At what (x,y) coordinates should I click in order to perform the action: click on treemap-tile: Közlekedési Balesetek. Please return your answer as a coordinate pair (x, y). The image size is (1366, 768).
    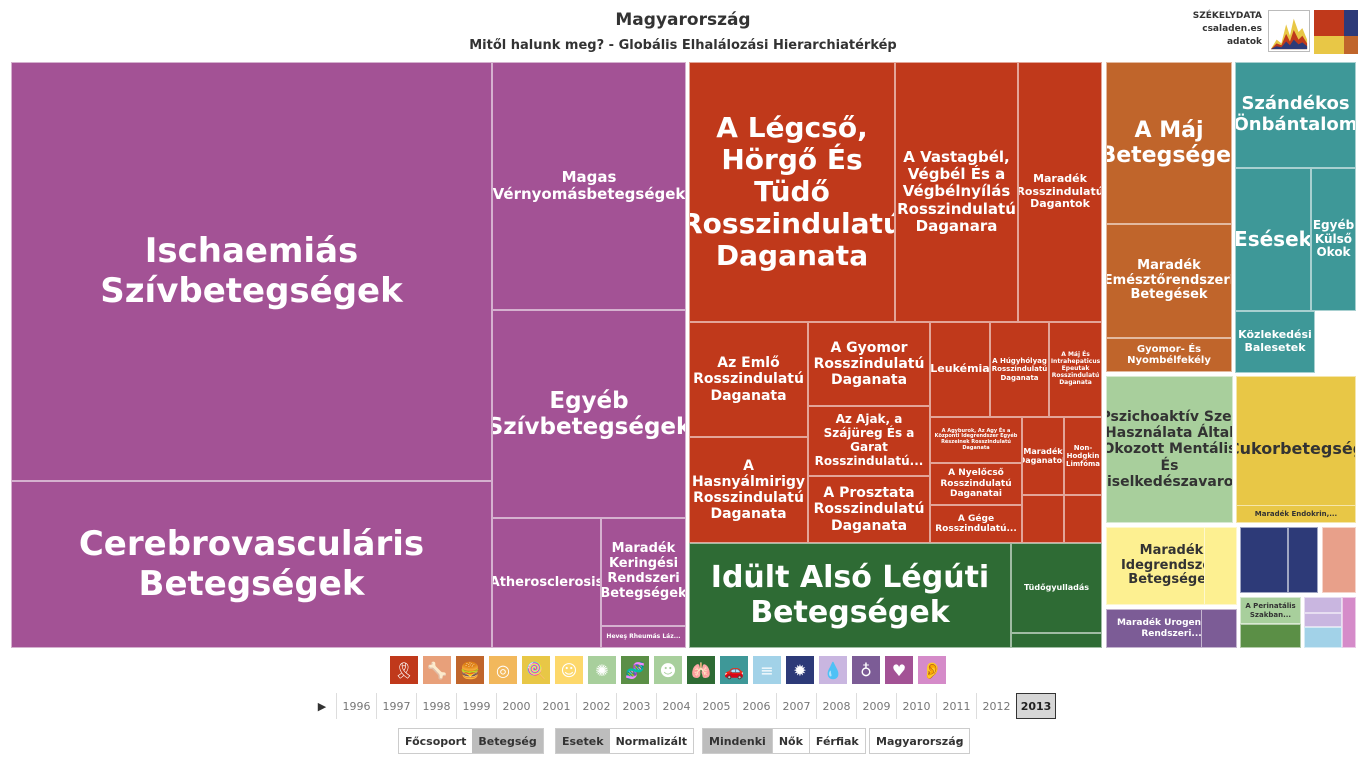
    Looking at the image, I should click on (1275, 342).